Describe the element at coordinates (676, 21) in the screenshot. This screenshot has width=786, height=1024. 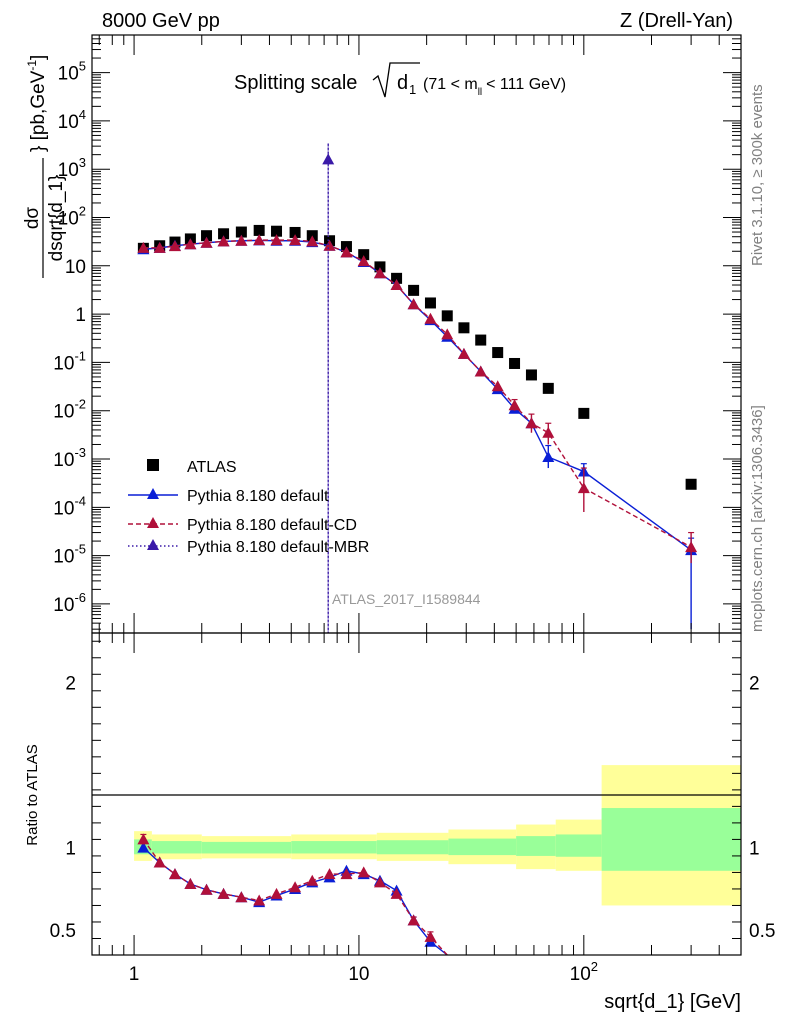
I see `header-right: Z (Drell-Yan)` at that location.